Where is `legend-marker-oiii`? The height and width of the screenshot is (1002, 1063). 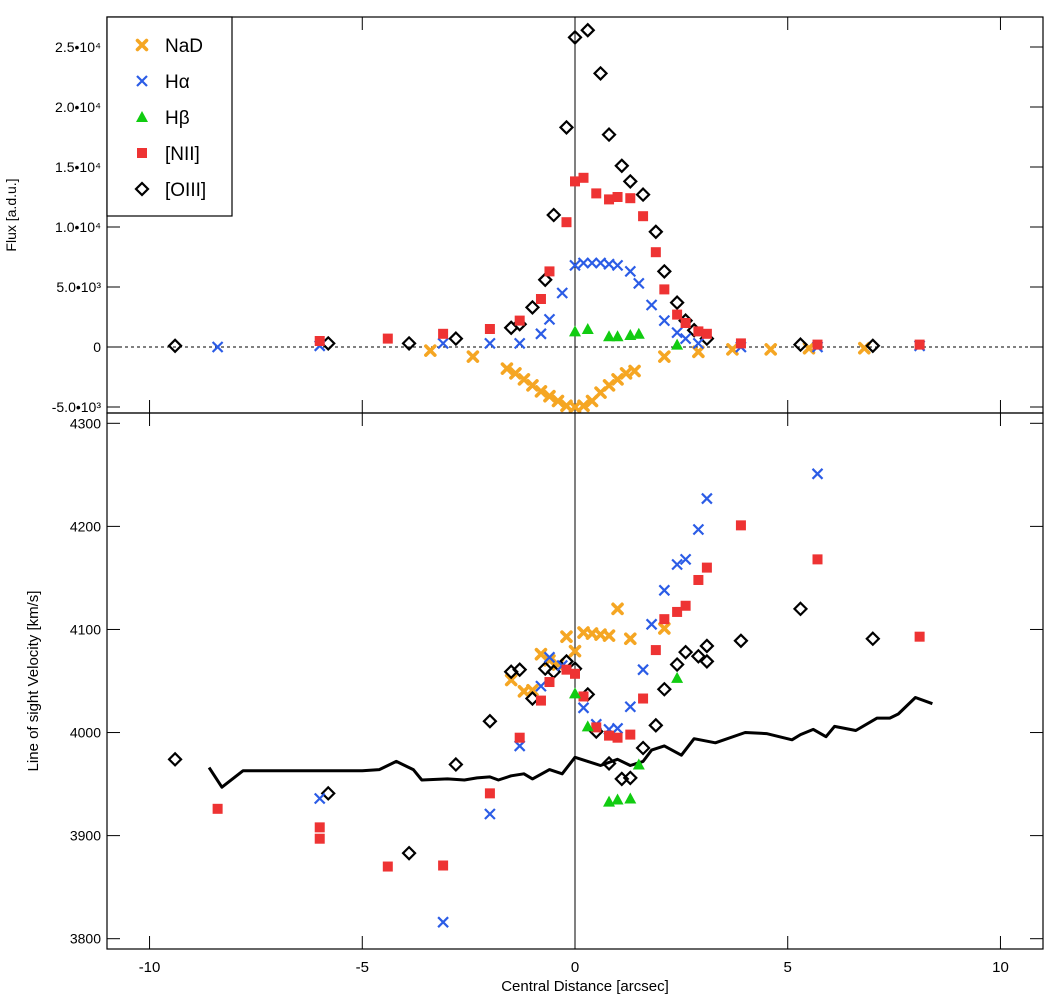
legend-marker-oiii is located at coordinates (142, 189).